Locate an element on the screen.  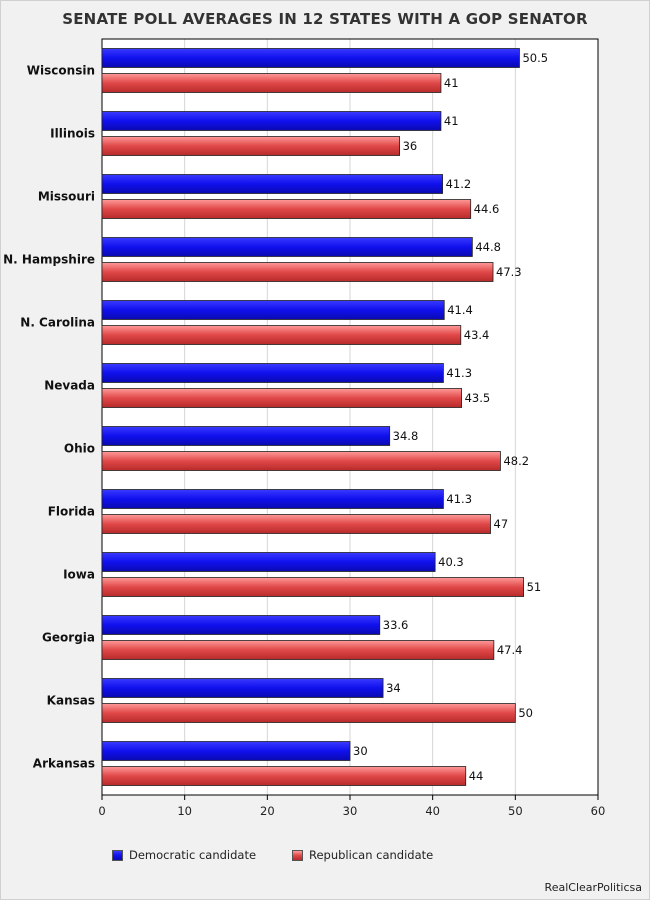
category-label: N. Hampshire is located at coordinates (49, 260).